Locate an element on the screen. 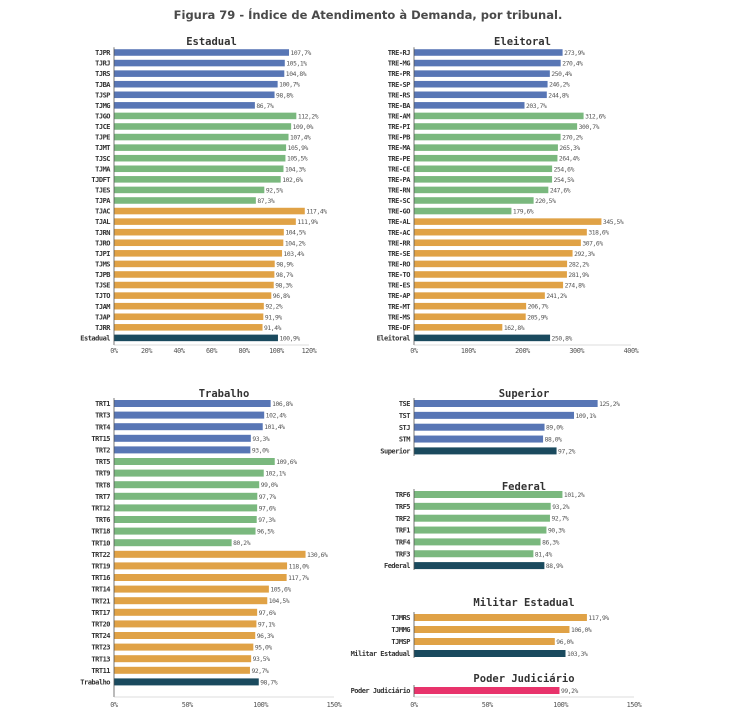 The image size is (736, 723). x-tick-eleitoral-3: 300% is located at coordinates (576, 351).